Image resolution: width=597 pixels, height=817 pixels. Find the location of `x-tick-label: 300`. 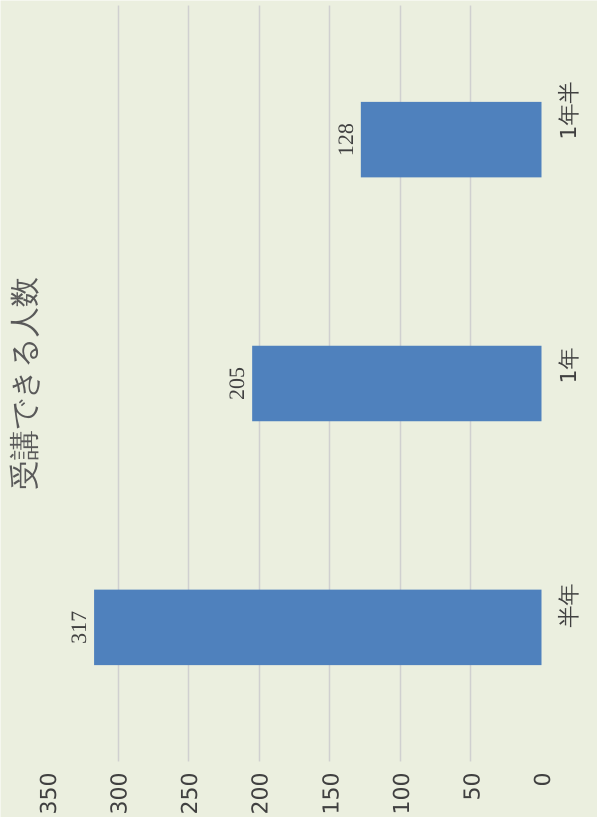

x-tick-label: 300 is located at coordinates (120, 793).